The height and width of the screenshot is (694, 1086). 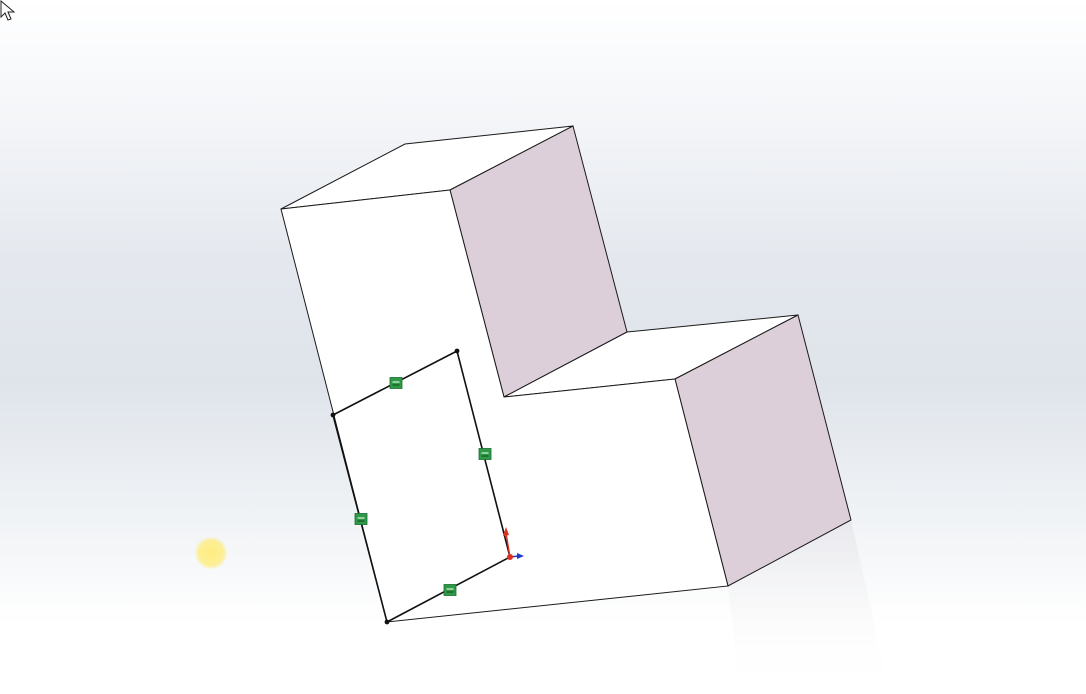 What do you see at coordinates (8, 10) in the screenshot?
I see `arrow-cursor-icon` at bounding box center [8, 10].